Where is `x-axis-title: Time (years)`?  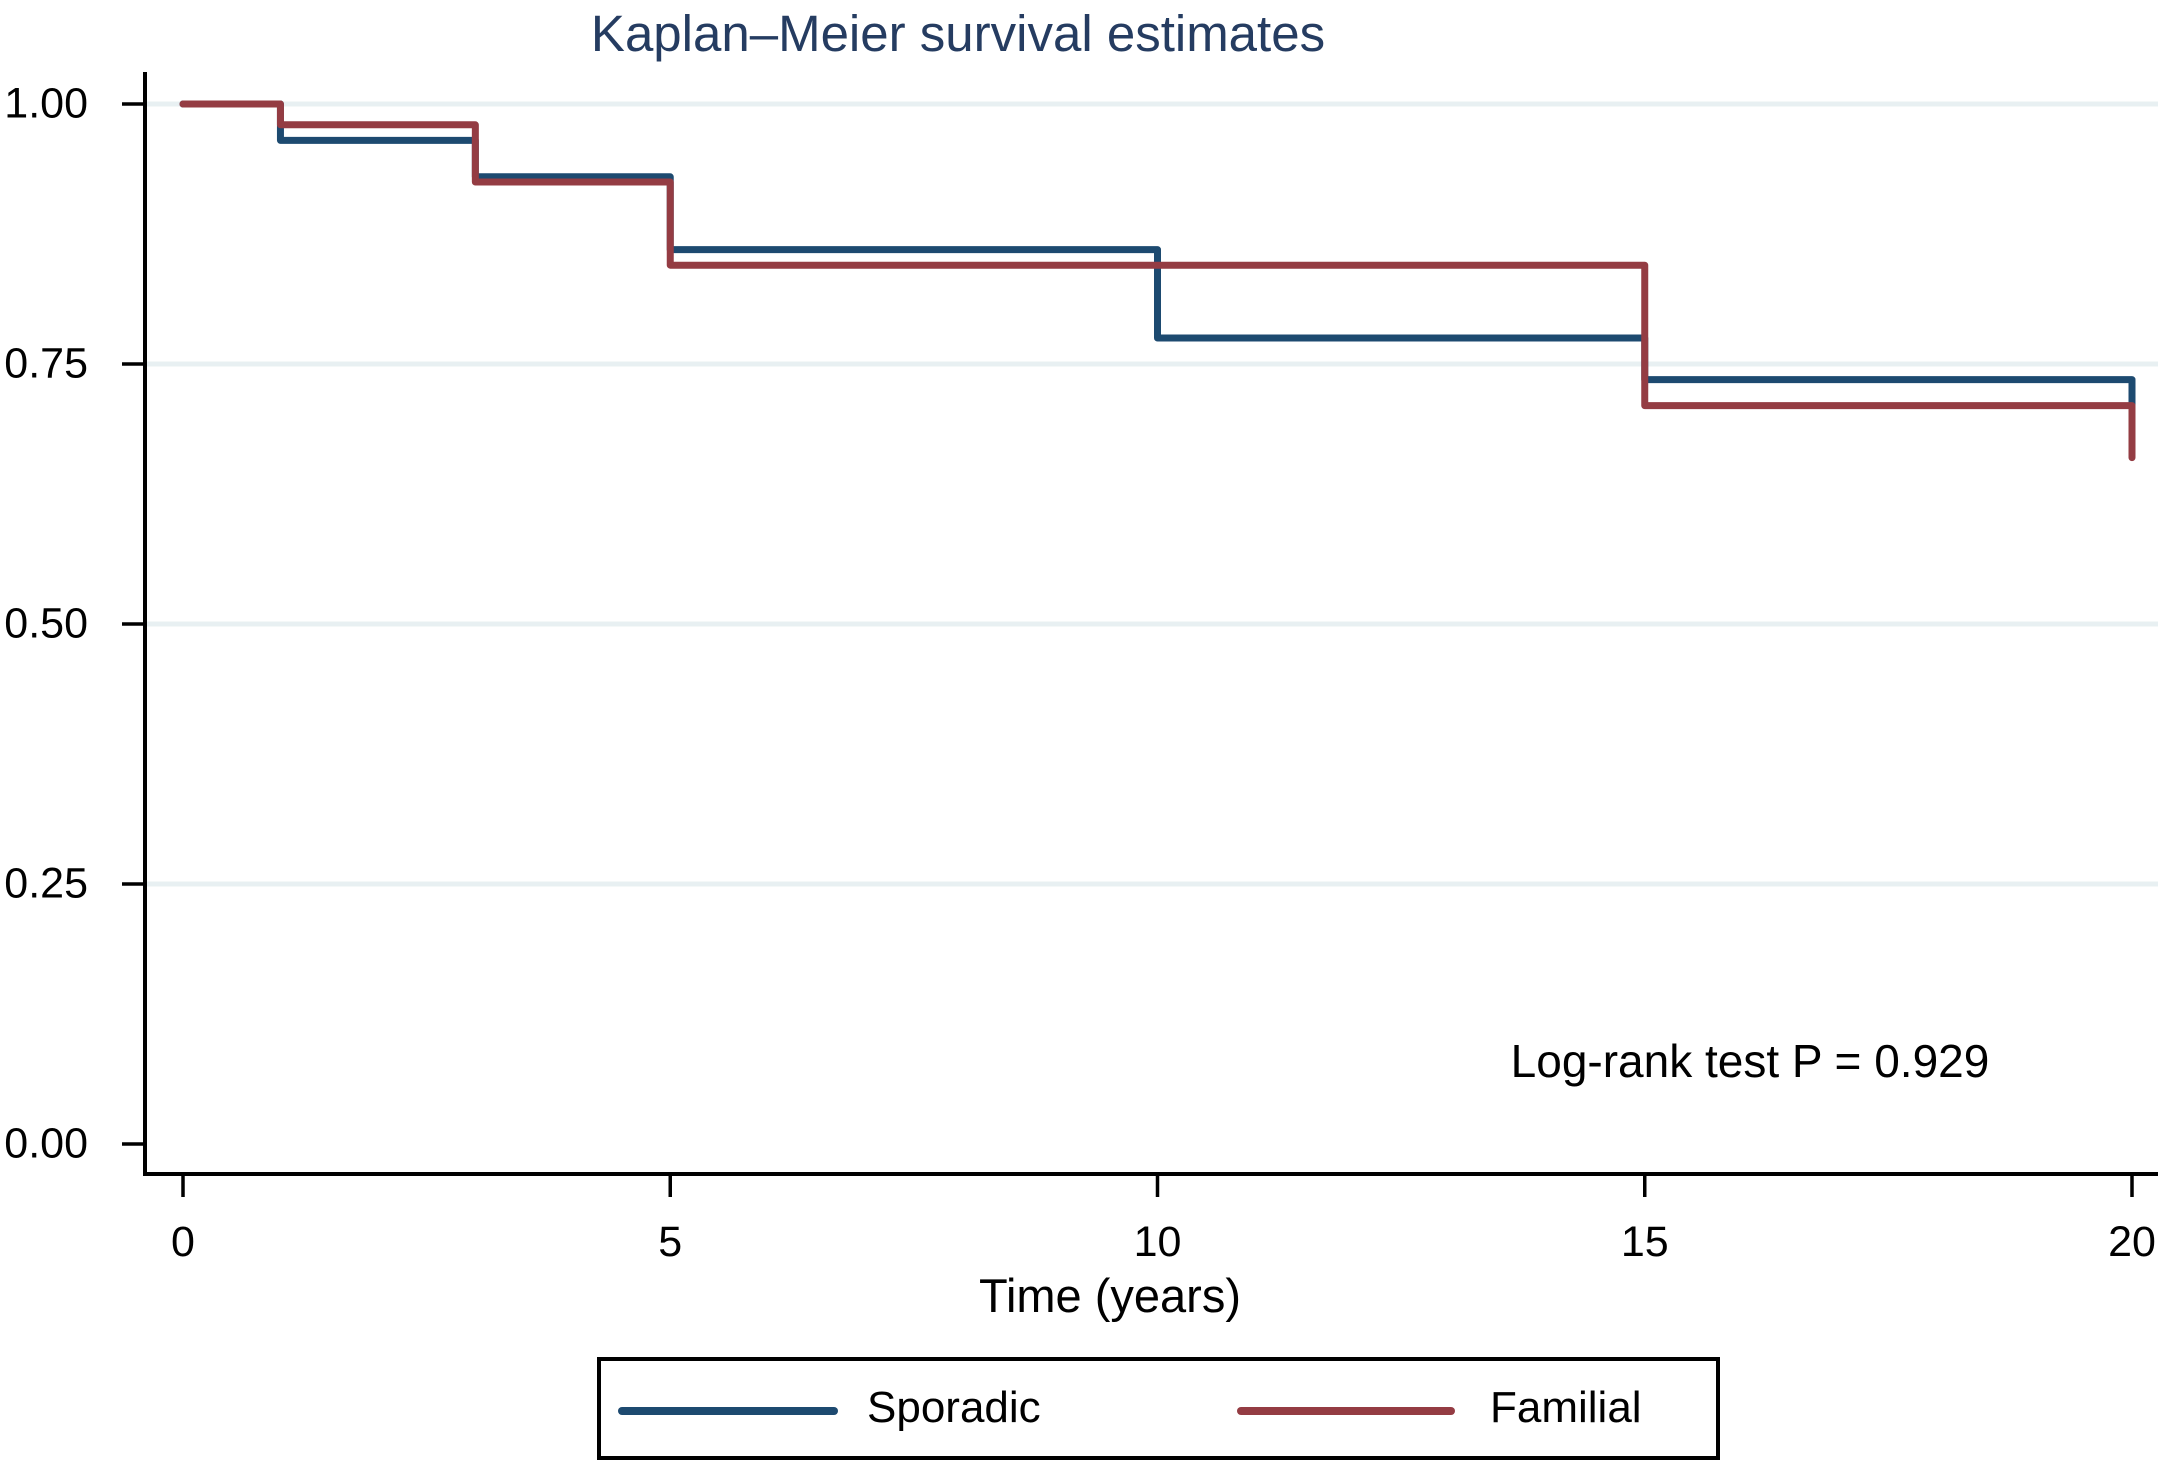 x-axis-title: Time (years) is located at coordinates (1110, 1295).